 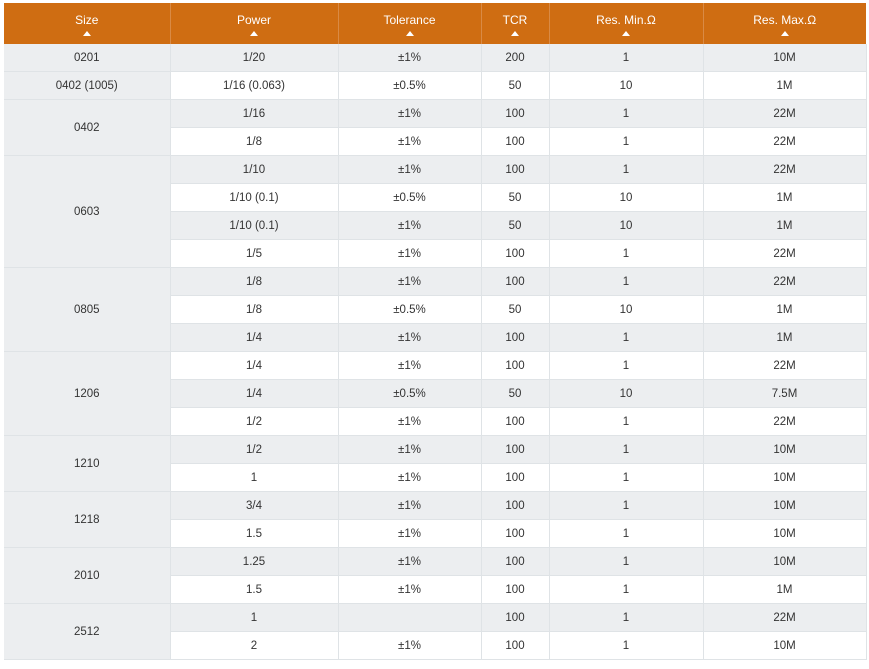 I want to click on table-row: 0201 1/20 ±1% 200 1 10M, so click(x=435, y=58).